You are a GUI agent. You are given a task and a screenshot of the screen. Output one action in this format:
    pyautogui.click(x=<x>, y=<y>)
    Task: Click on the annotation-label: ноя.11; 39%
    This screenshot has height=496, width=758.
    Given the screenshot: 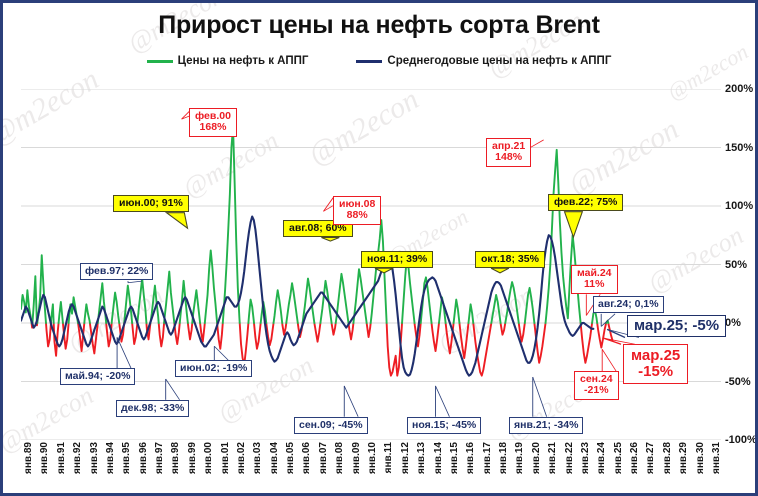 What is the action you would take?
    pyautogui.click(x=397, y=259)
    